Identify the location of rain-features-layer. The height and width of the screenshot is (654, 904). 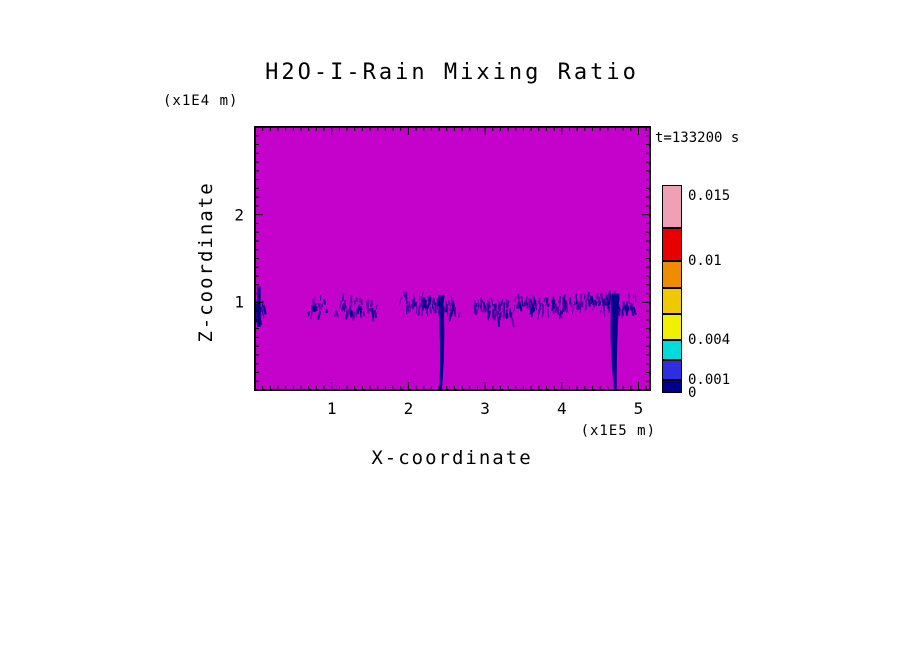
(446, 338).